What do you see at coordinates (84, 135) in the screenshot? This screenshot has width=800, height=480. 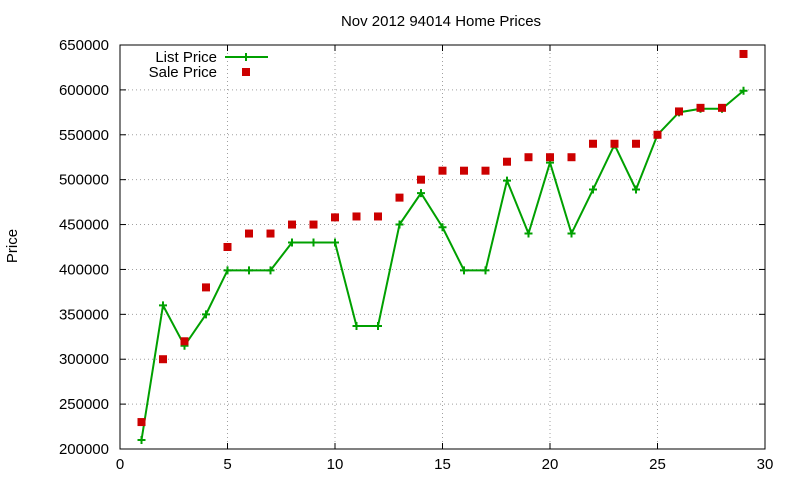 I see `y-tick-label: 550000` at bounding box center [84, 135].